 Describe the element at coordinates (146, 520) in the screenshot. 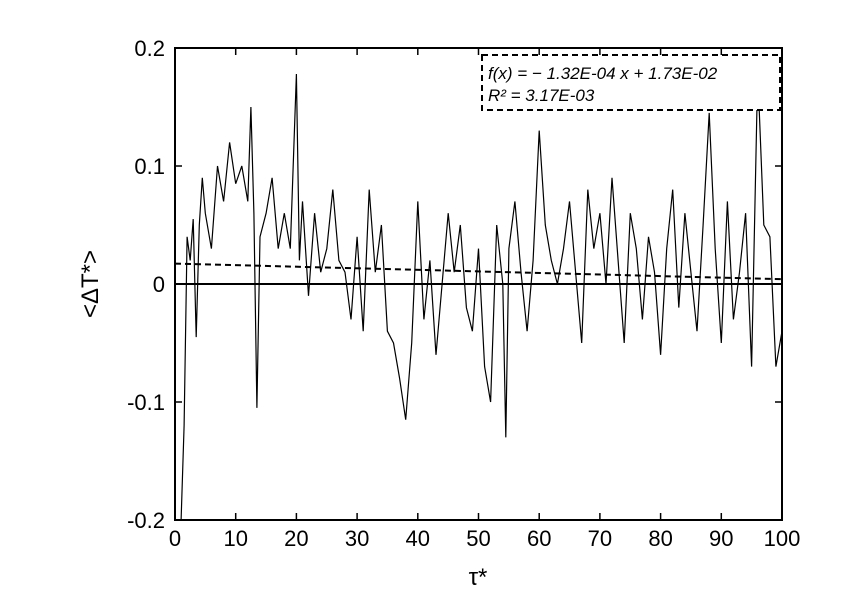

I see `y-tick-label: -0.2` at that location.